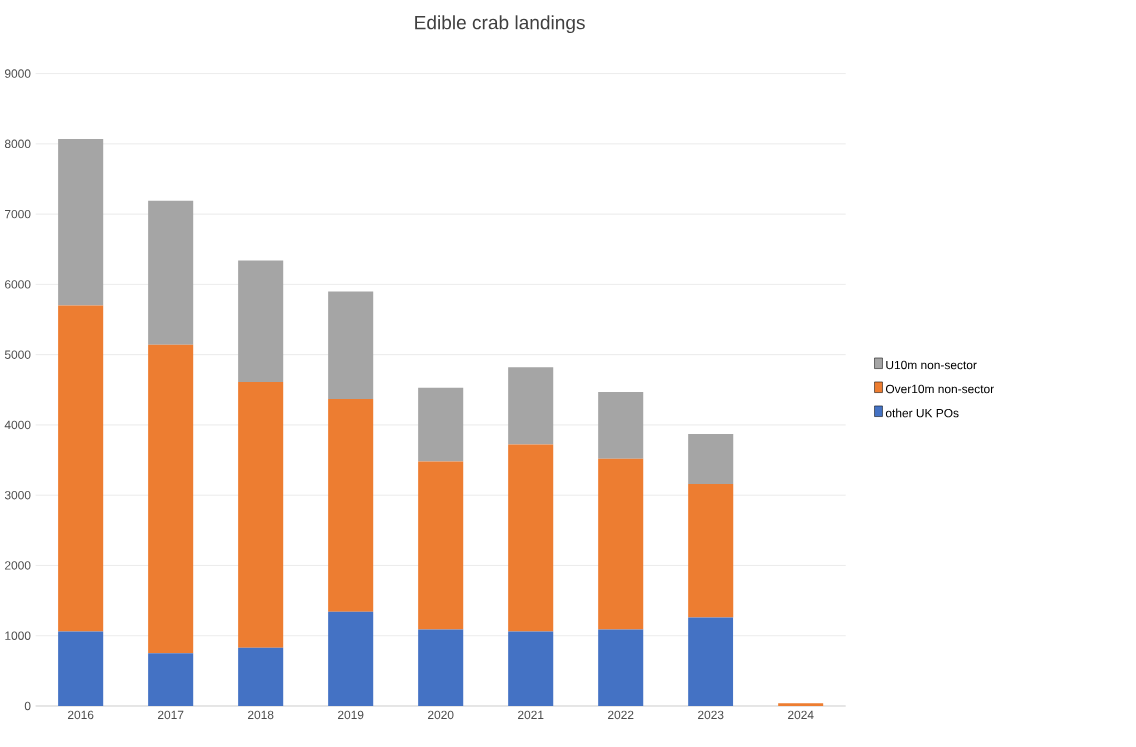 The image size is (1136, 747). I want to click on y-tick-label: 0, so click(27, 706).